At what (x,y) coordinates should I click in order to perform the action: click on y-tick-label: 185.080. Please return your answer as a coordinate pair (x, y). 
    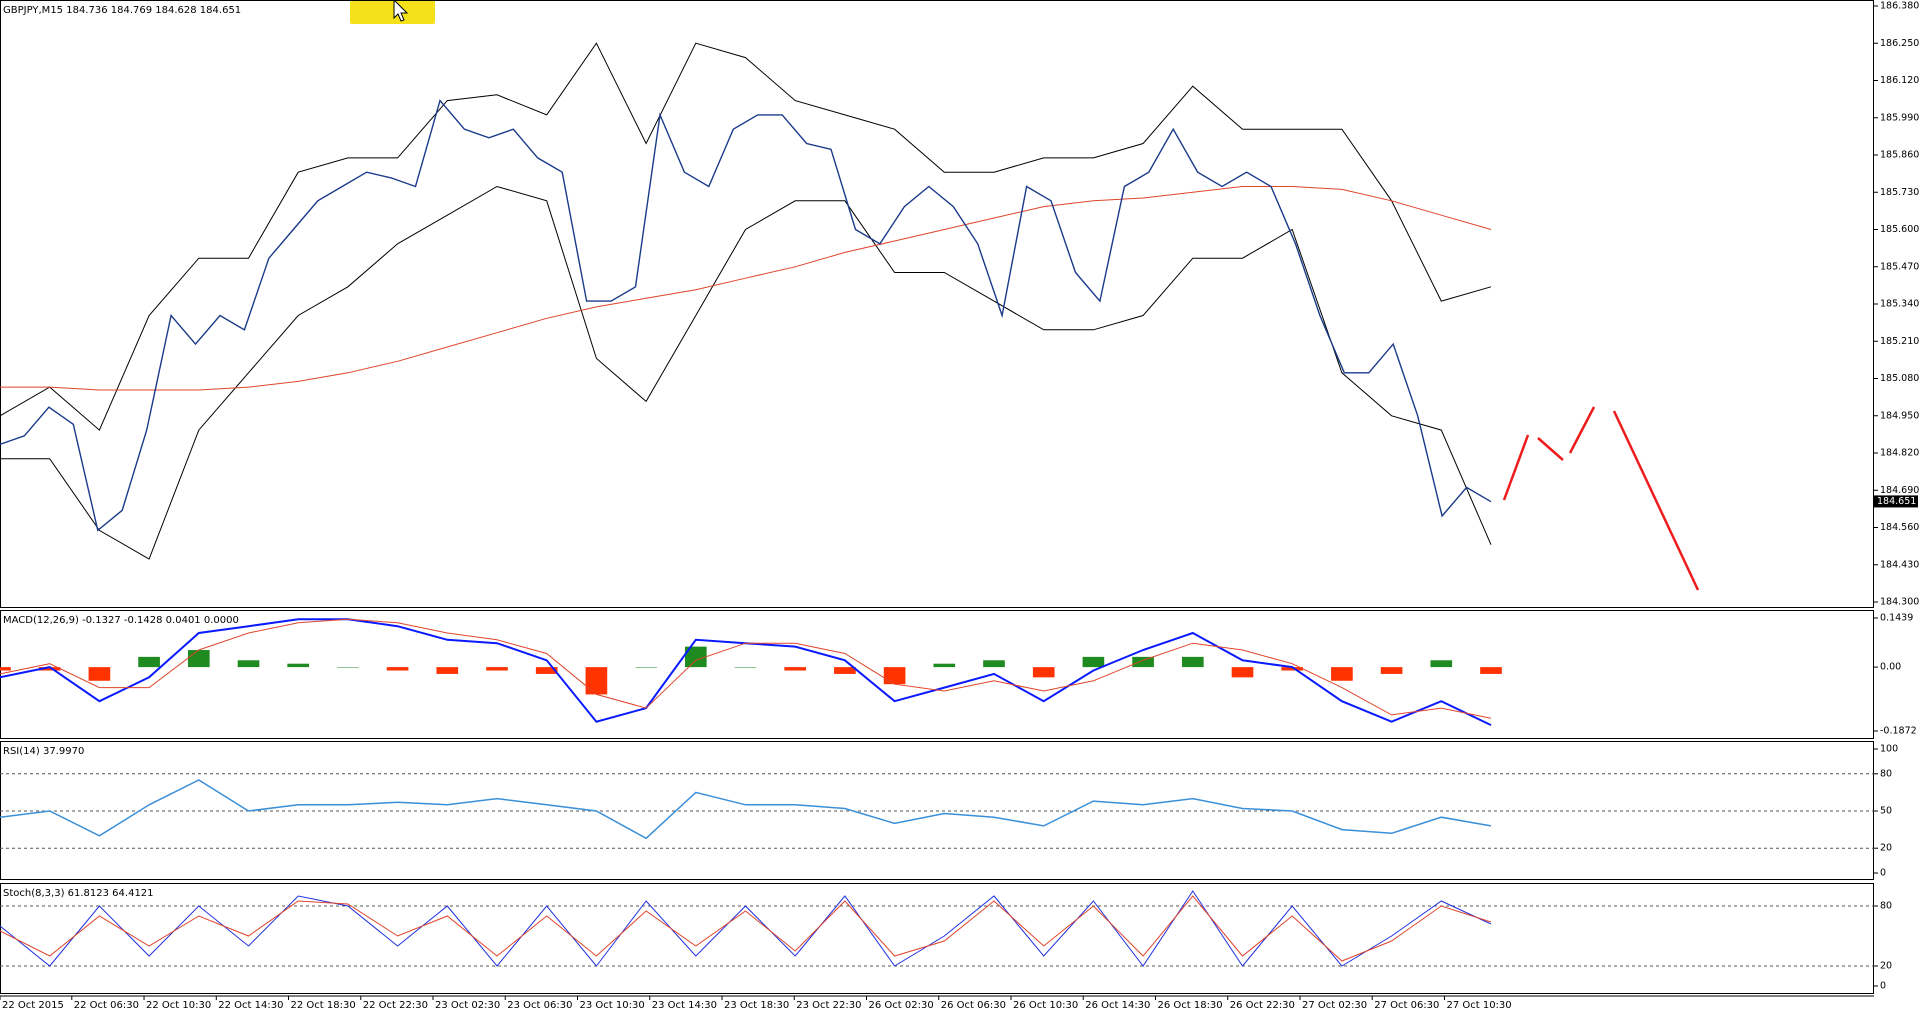
    Looking at the image, I should click on (1899, 378).